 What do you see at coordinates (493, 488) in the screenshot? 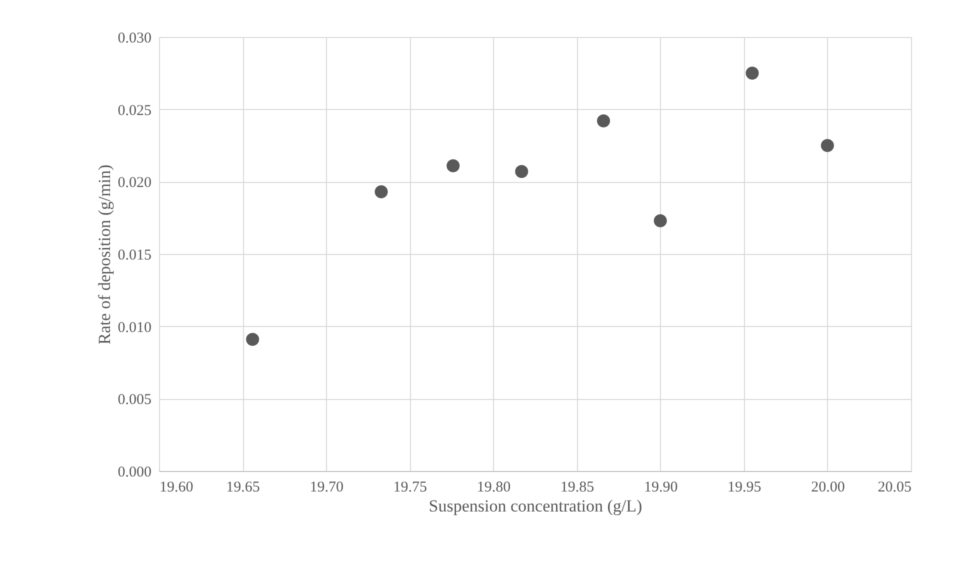
I see `x-tick-label: 19.80` at bounding box center [493, 488].